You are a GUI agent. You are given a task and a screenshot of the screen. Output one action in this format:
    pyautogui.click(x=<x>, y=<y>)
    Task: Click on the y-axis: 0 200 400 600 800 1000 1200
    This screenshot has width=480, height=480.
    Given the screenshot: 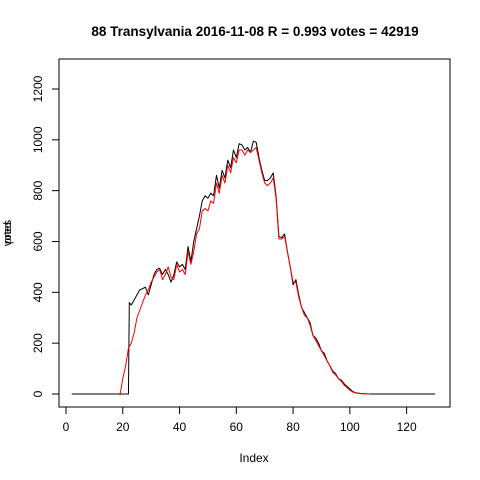 What is the action you would take?
    pyautogui.click(x=45, y=236)
    